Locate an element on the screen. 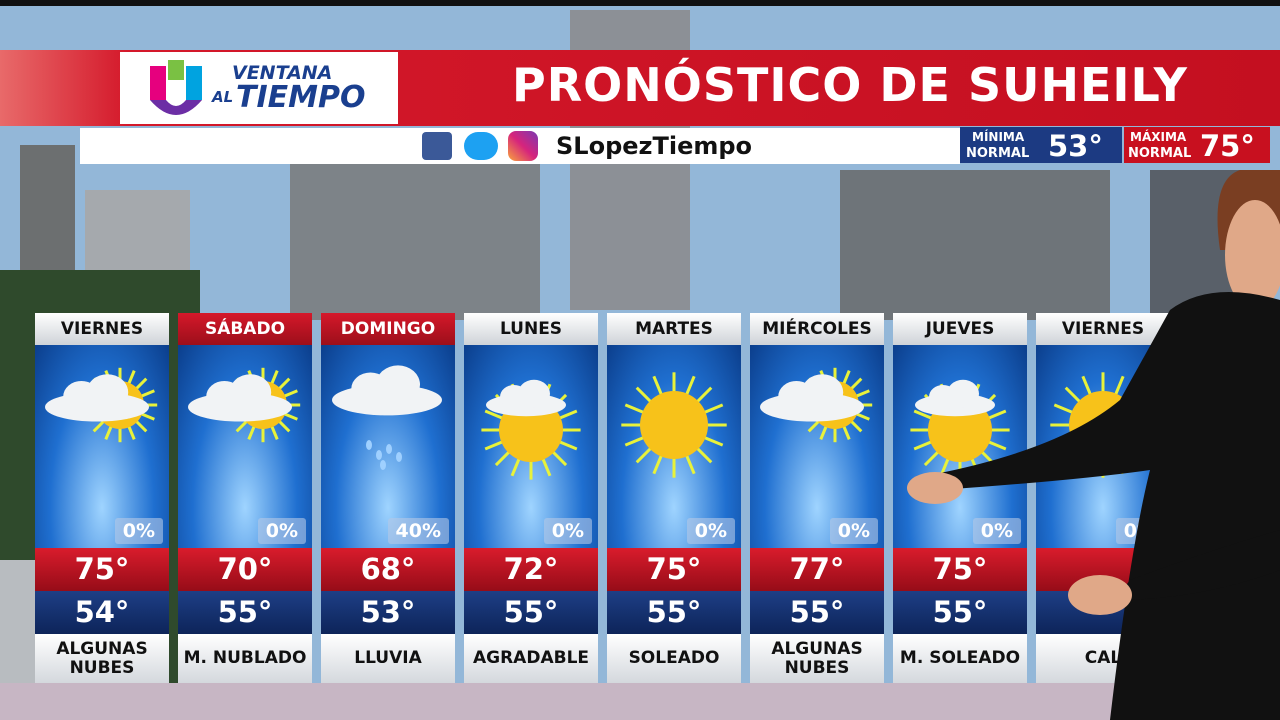 This screenshot has height=720, width=1280. instagram-icon is located at coordinates (523, 146).